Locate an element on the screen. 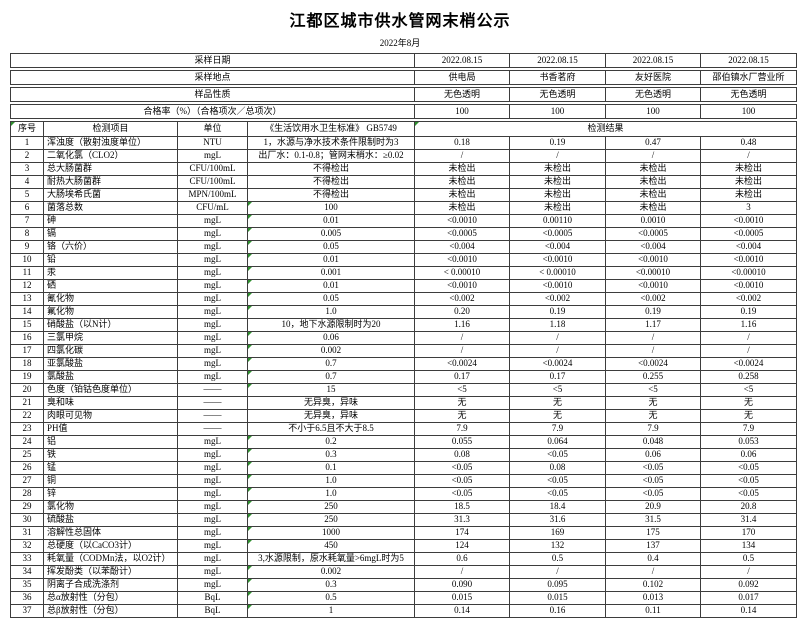  item-cell: 汞 is located at coordinates (110, 273).